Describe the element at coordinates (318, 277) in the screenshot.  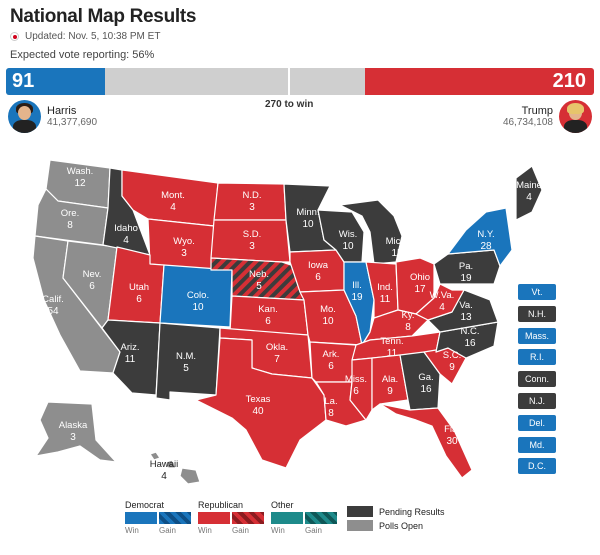
I see `state-ev-ia: 6` at that location.